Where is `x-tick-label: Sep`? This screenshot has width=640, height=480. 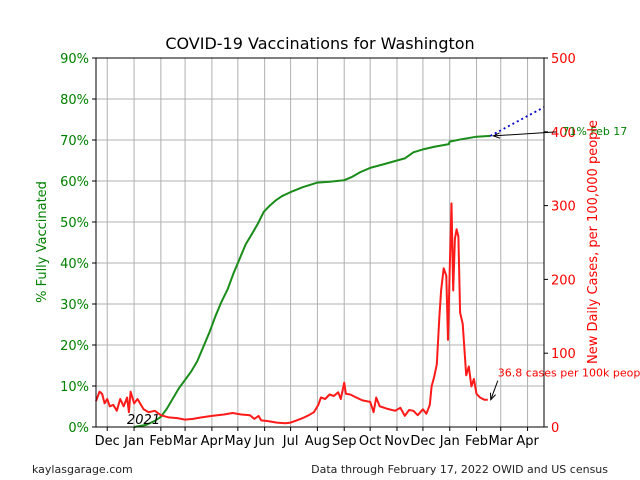 x-tick-label: Sep is located at coordinates (344, 441).